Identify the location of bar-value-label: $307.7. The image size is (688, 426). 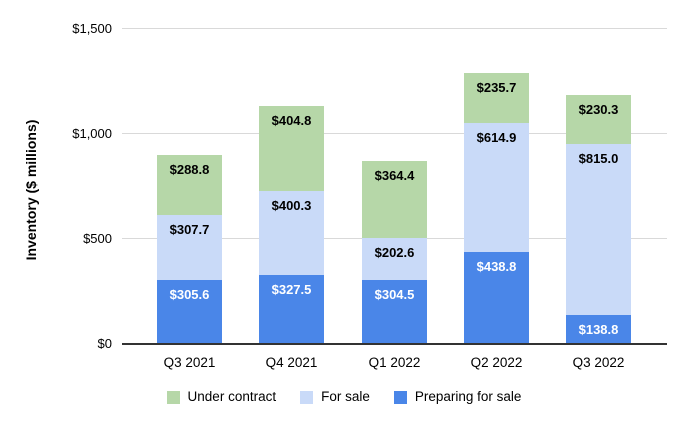
(189, 229).